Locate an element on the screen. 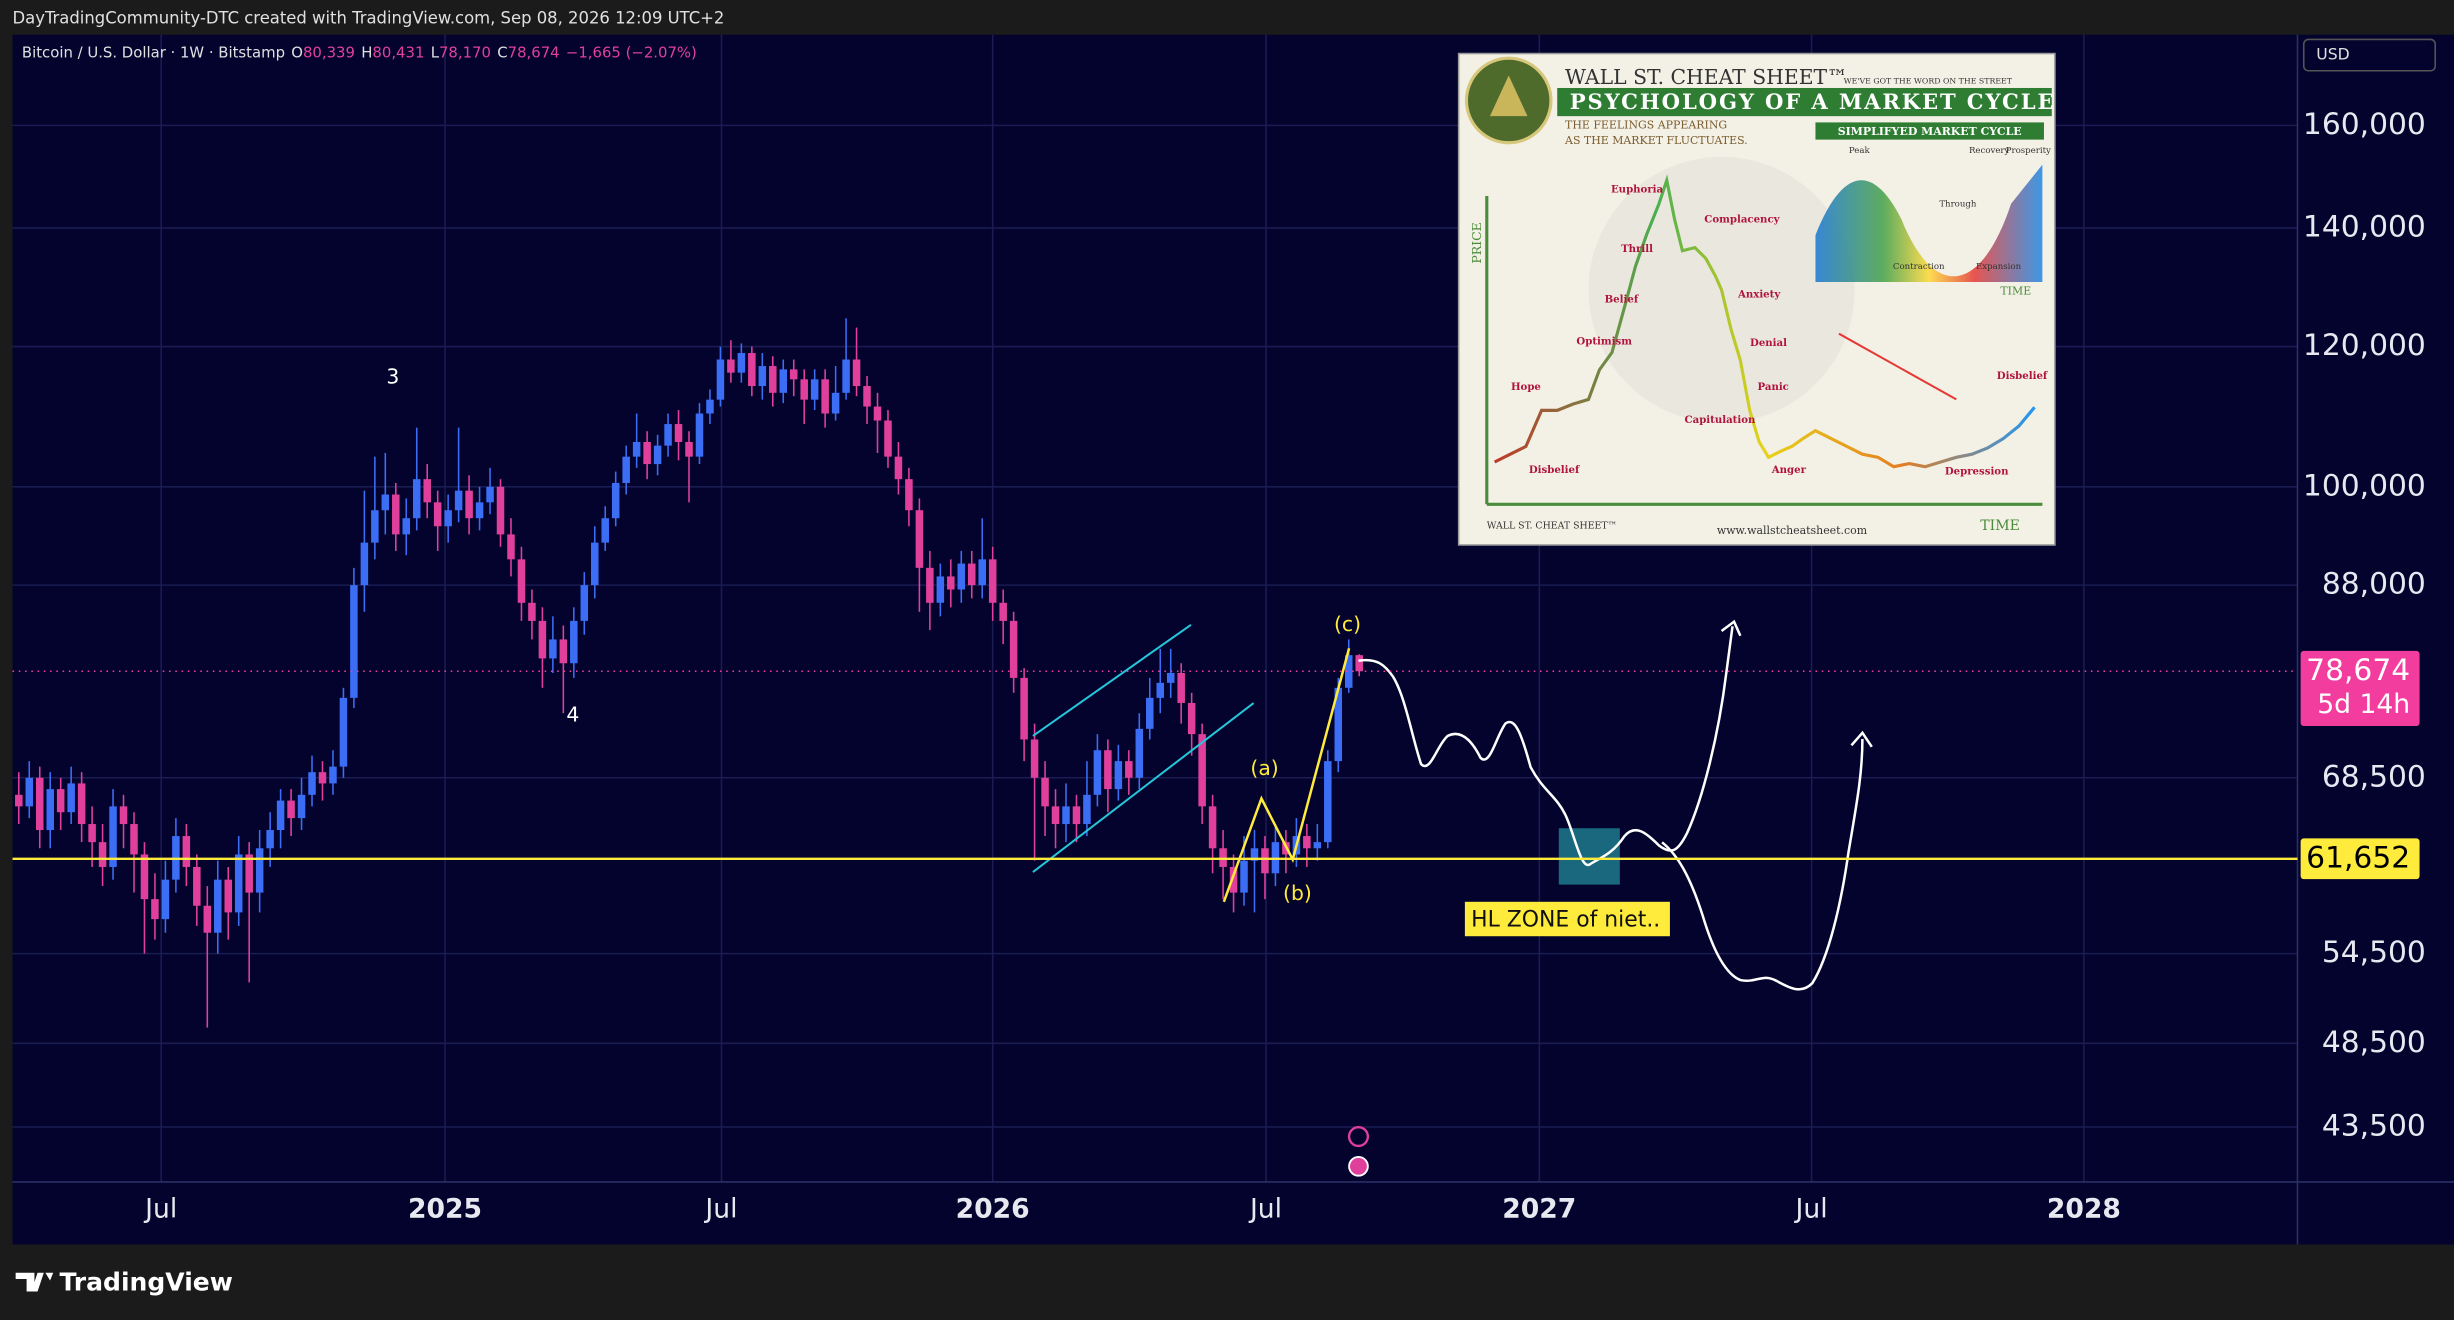 The image size is (2454, 1320). ohlc-key: C is located at coordinates (502, 53).